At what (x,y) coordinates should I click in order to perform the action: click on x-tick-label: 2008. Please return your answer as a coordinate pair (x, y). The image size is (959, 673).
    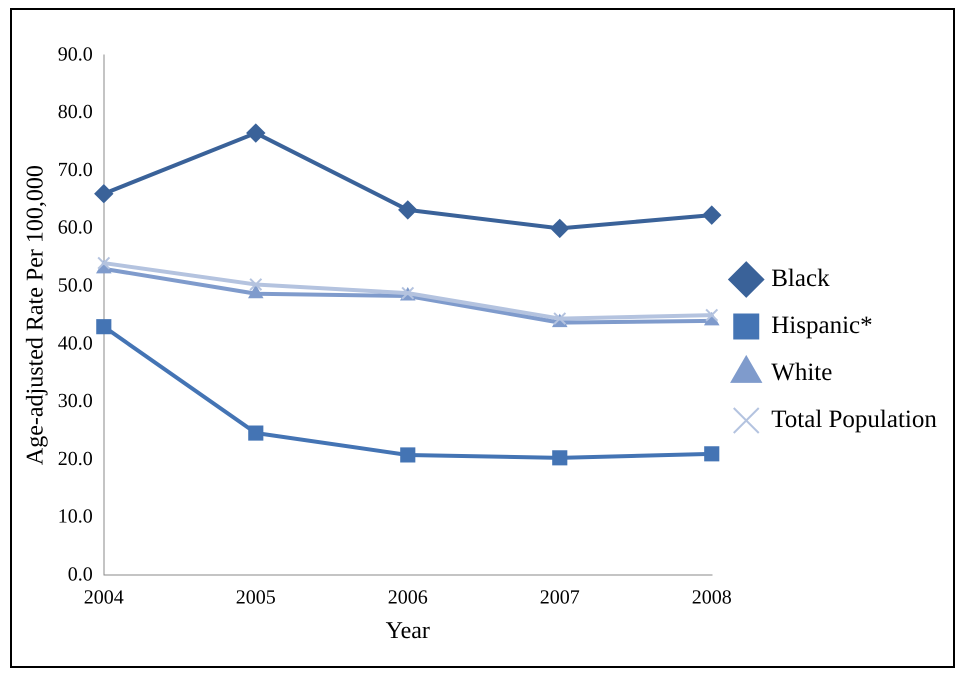
    Looking at the image, I should click on (712, 597).